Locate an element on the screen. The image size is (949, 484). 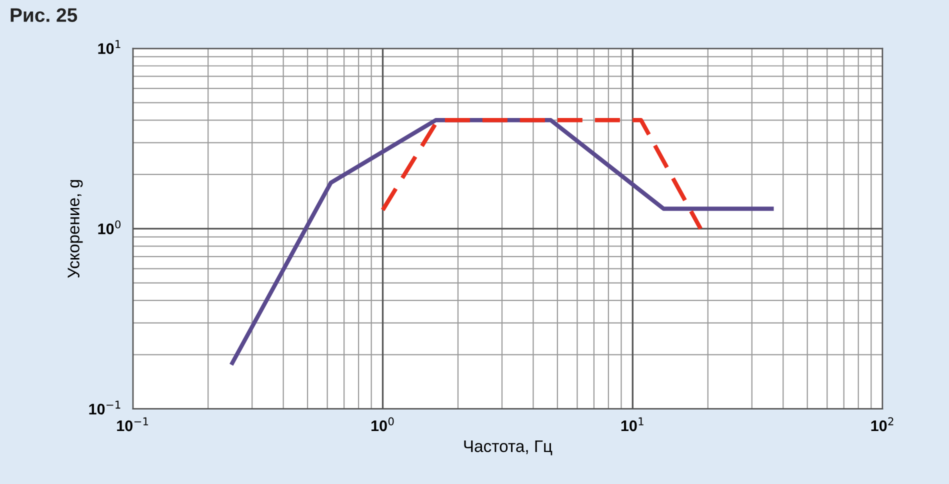
y-tick-label: 10$^{0}$ is located at coordinates (109, 227).